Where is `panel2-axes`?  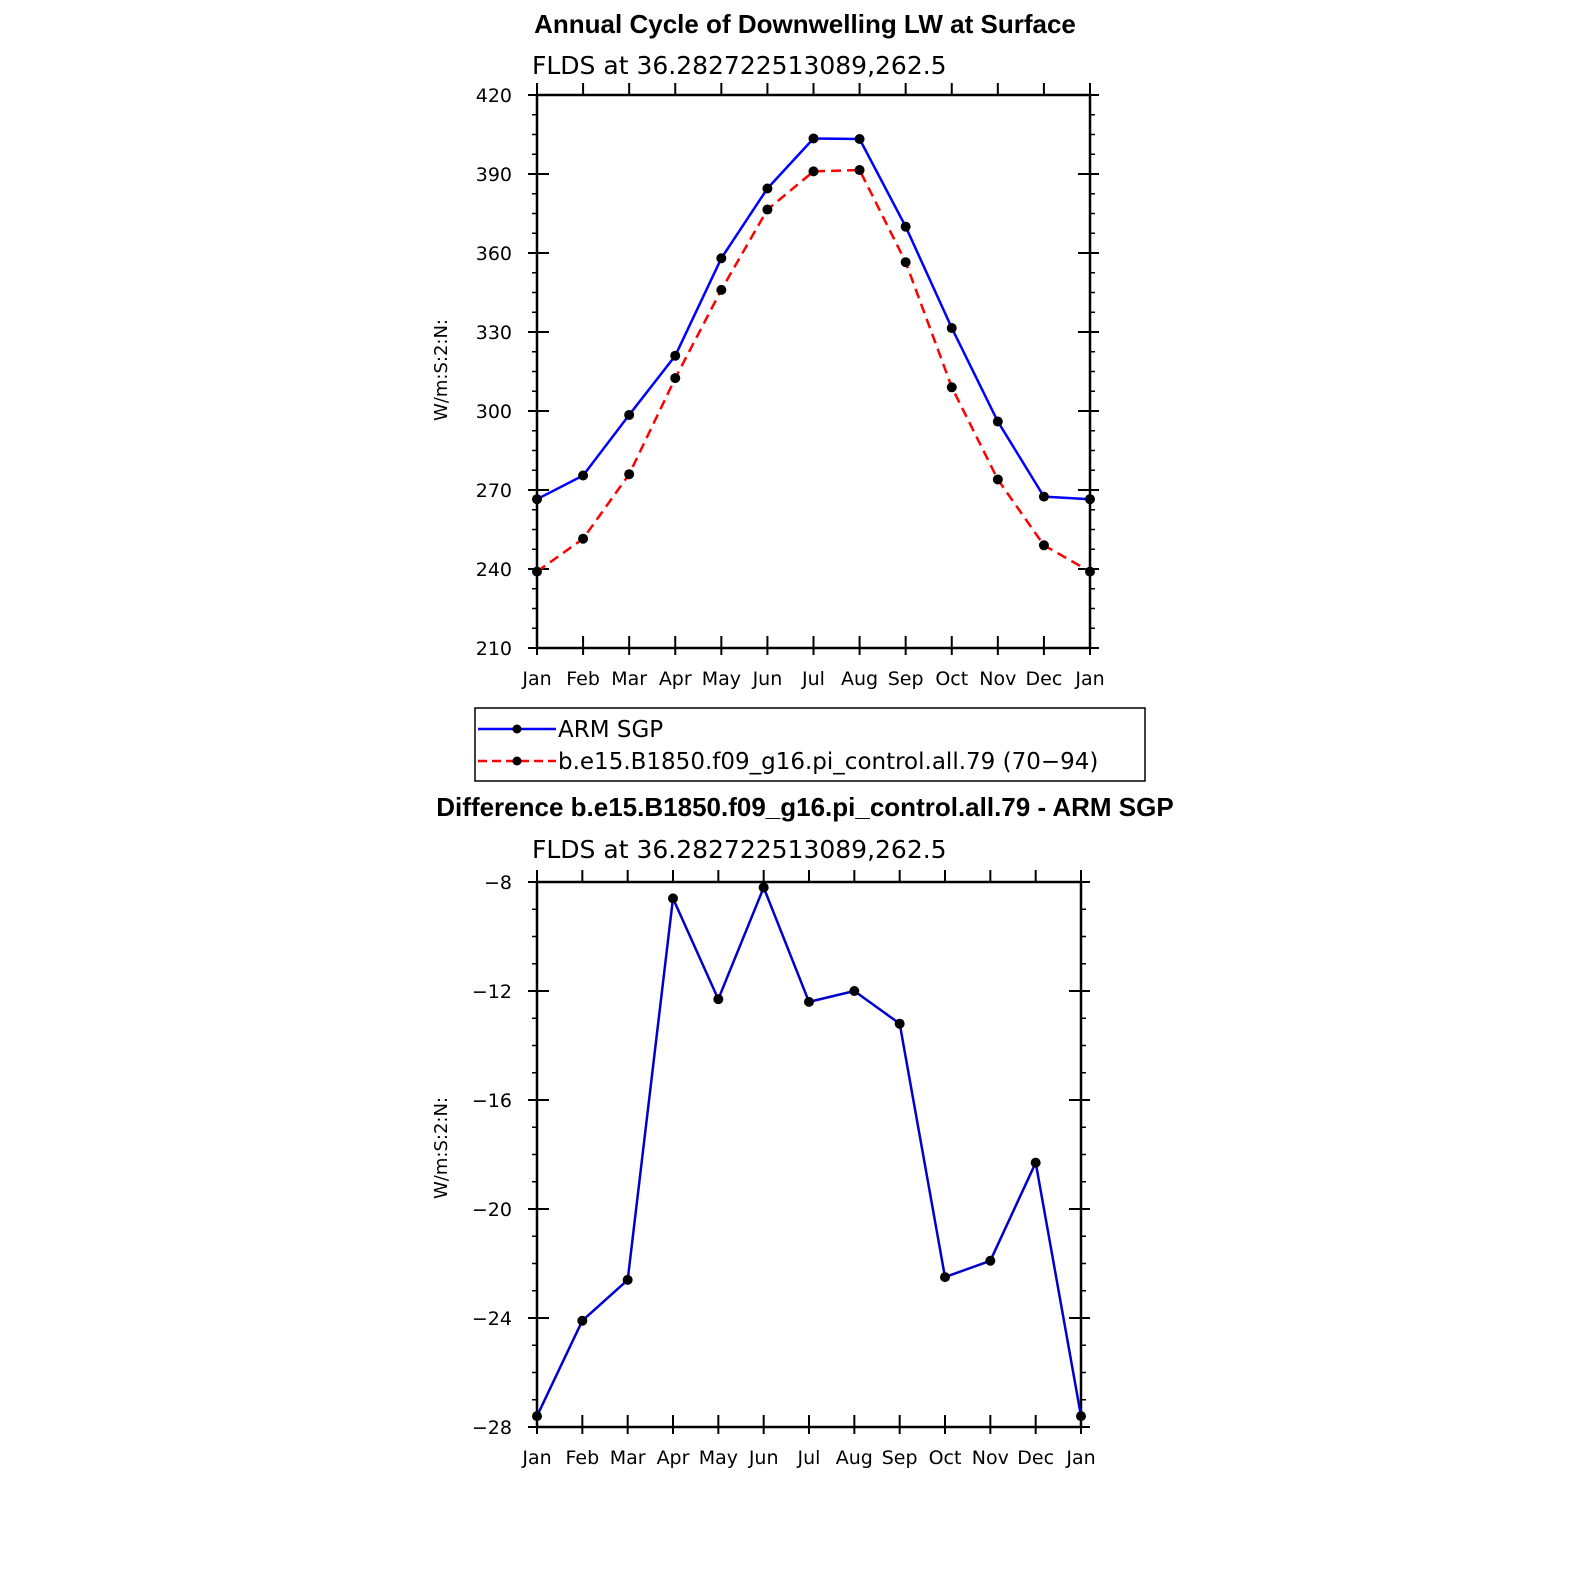
panel2-axes is located at coordinates (809, 1152).